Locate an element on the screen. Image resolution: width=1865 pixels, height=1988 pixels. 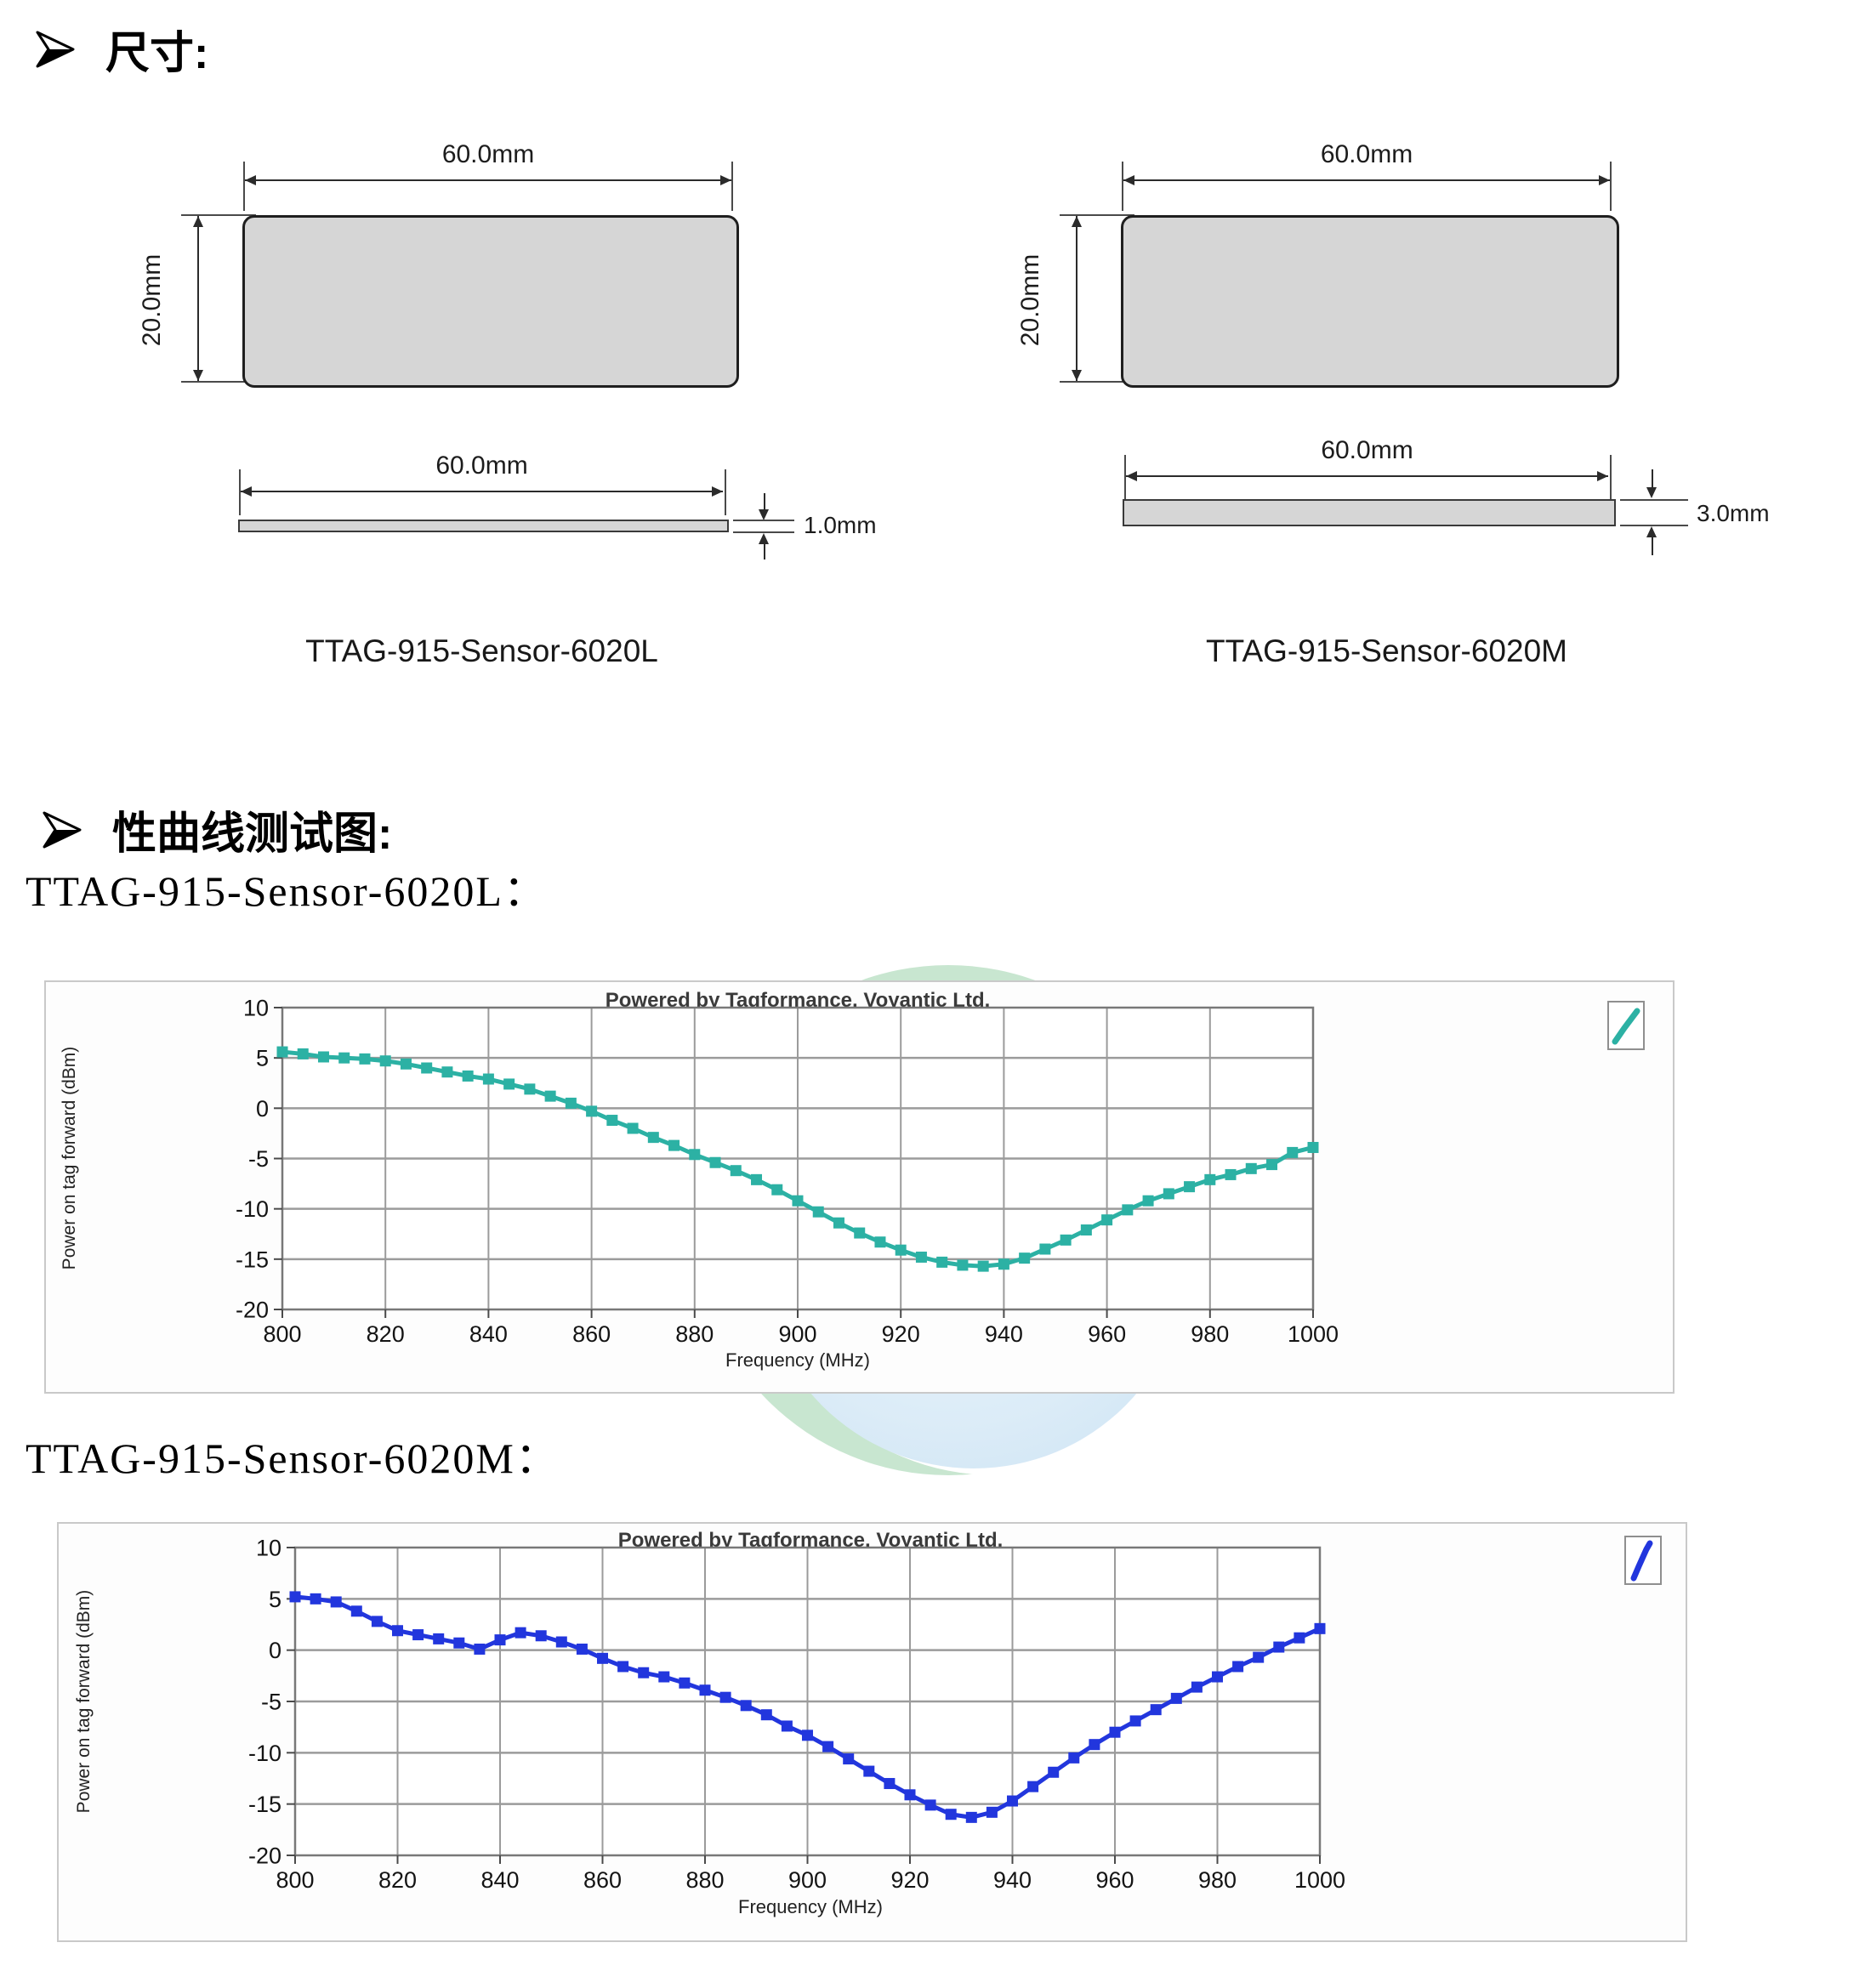
chart1-product-label: TTAG-915-Sensor-6020L： is located at coordinates (287, 891).